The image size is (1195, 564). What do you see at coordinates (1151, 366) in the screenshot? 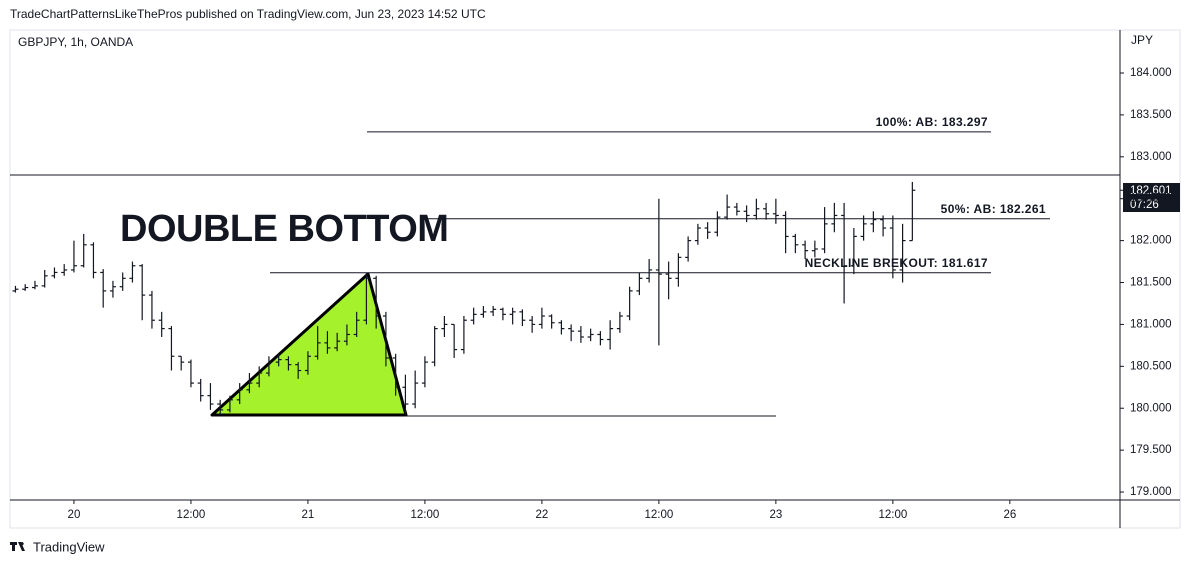
I see `y-tick-label: 180.500` at bounding box center [1151, 366].